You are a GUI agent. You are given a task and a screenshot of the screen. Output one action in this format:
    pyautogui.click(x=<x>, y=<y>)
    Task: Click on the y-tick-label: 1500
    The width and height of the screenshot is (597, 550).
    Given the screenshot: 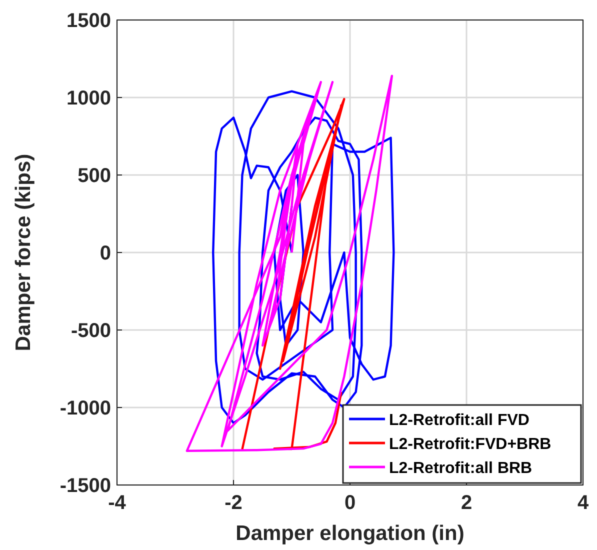 What is the action you would take?
    pyautogui.click(x=88, y=21)
    